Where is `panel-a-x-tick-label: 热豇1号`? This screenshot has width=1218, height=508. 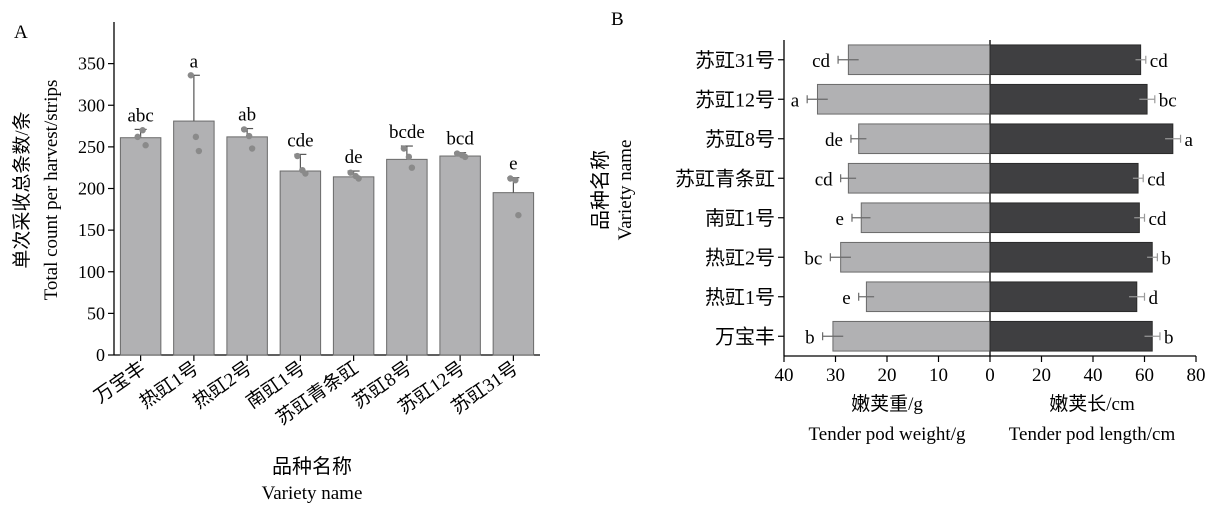 panel-a-x-tick-label: 热豇1号 is located at coordinates (169, 385).